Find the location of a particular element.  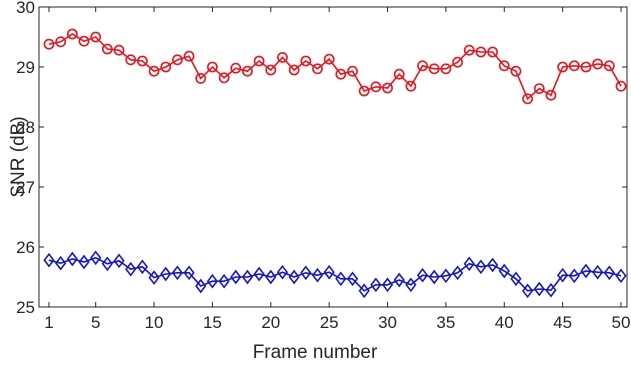

x-tick-label: 35 is located at coordinates (445, 322).